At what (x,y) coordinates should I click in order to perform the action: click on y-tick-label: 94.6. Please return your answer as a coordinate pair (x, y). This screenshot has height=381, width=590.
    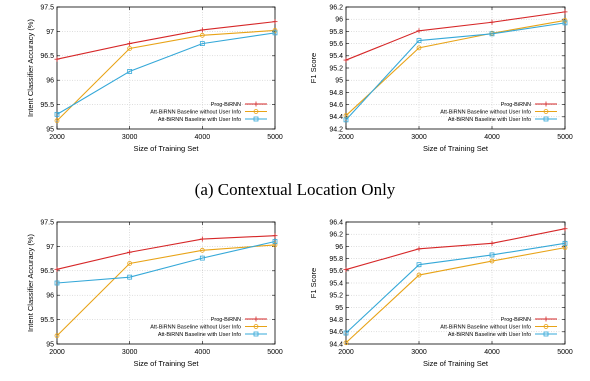
    Looking at the image, I should click on (336, 105).